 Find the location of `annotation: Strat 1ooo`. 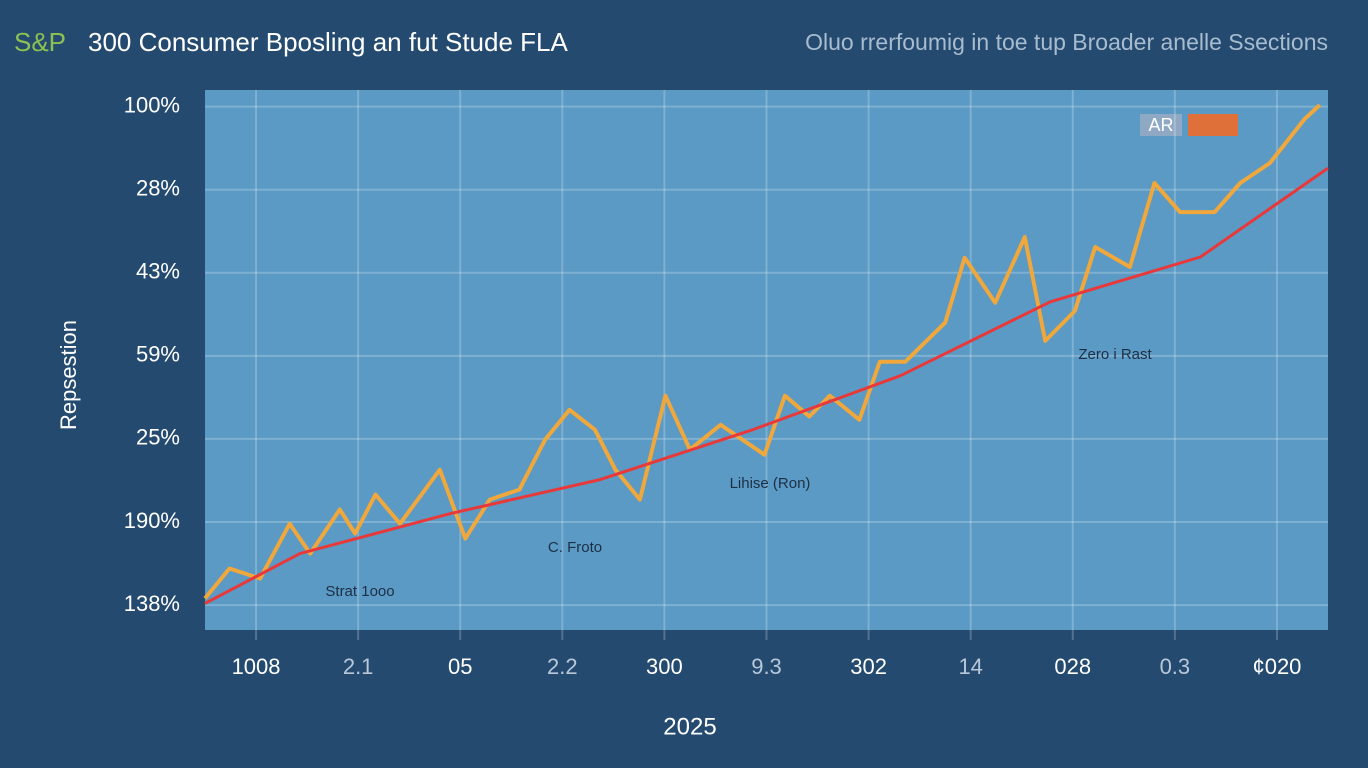

annotation: Strat 1ooo is located at coordinates (359, 591).